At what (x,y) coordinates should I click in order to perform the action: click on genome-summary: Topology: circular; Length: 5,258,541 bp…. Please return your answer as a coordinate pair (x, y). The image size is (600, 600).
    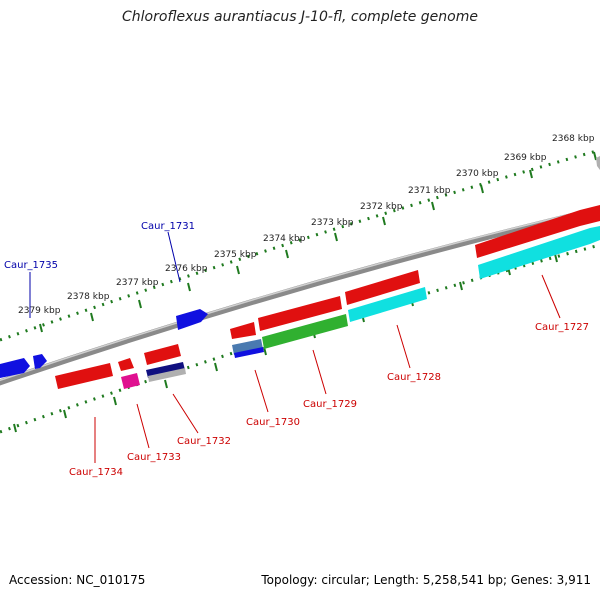
    Looking at the image, I should click on (426, 580).